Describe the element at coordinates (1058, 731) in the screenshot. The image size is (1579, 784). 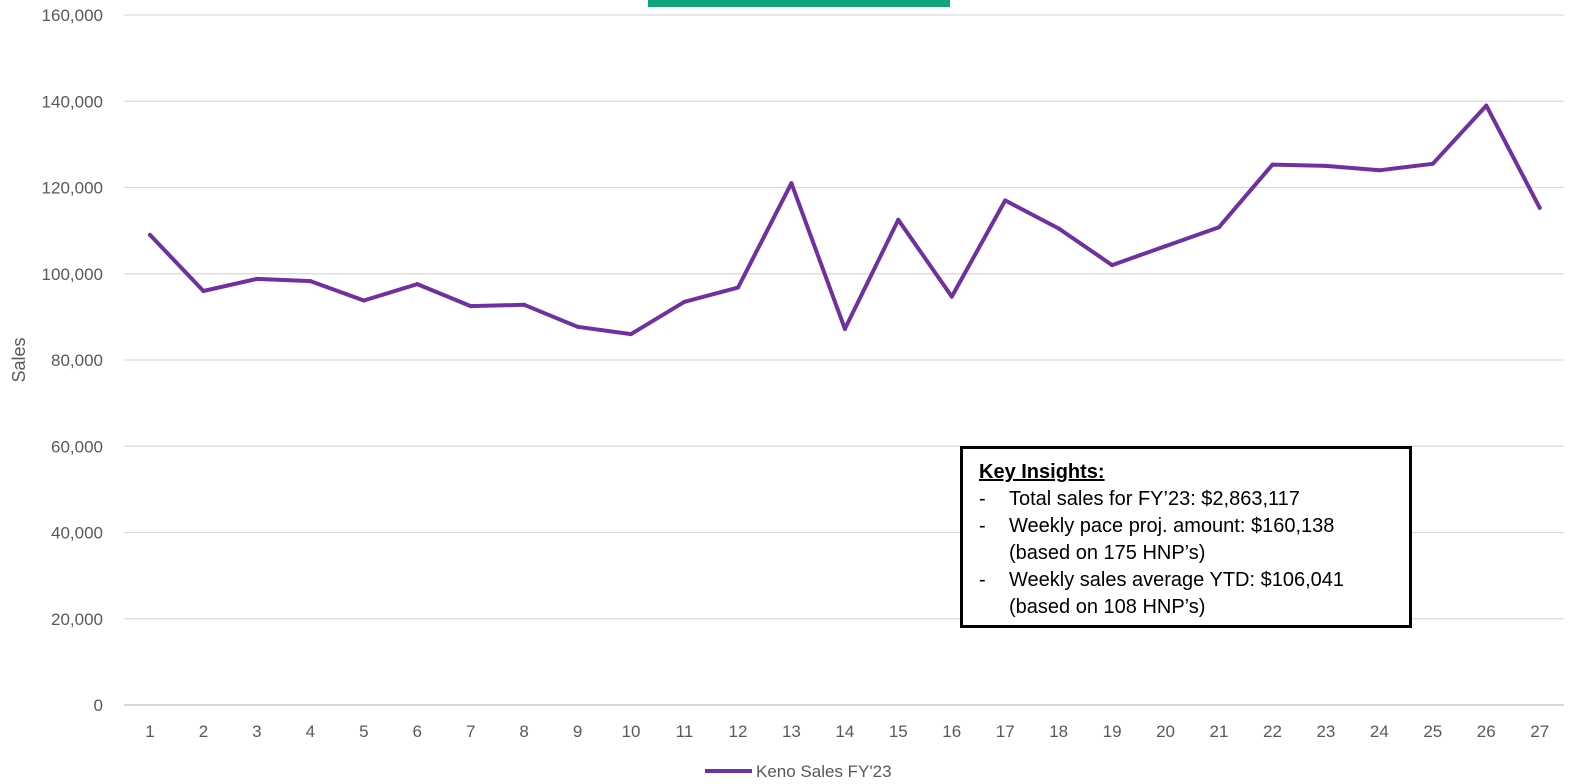
I see `x-tick-label: 18` at that location.